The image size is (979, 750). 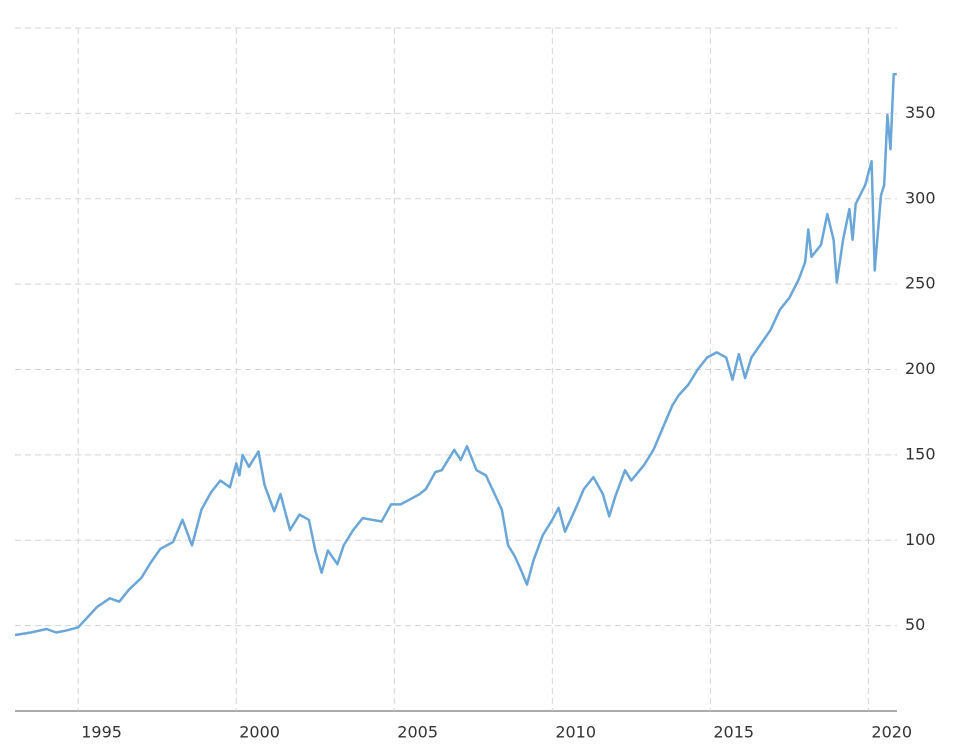 I want to click on y-tick-label: 350, so click(x=920, y=112).